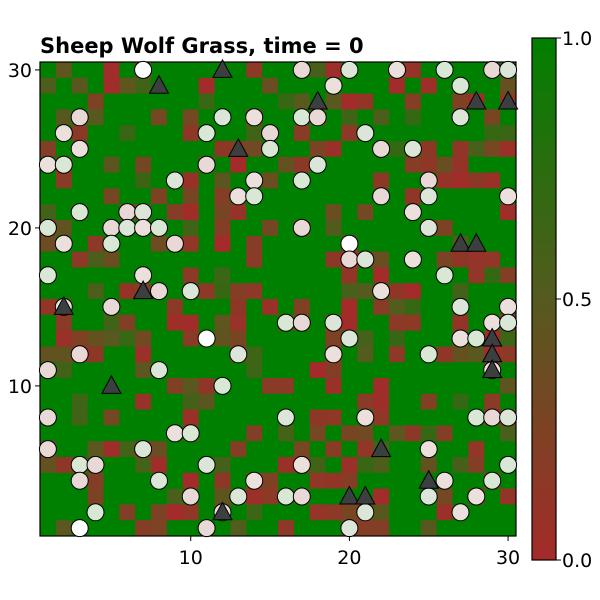 This screenshot has height=600, width=600. I want to click on y-tick-label: 30, so click(20, 71).